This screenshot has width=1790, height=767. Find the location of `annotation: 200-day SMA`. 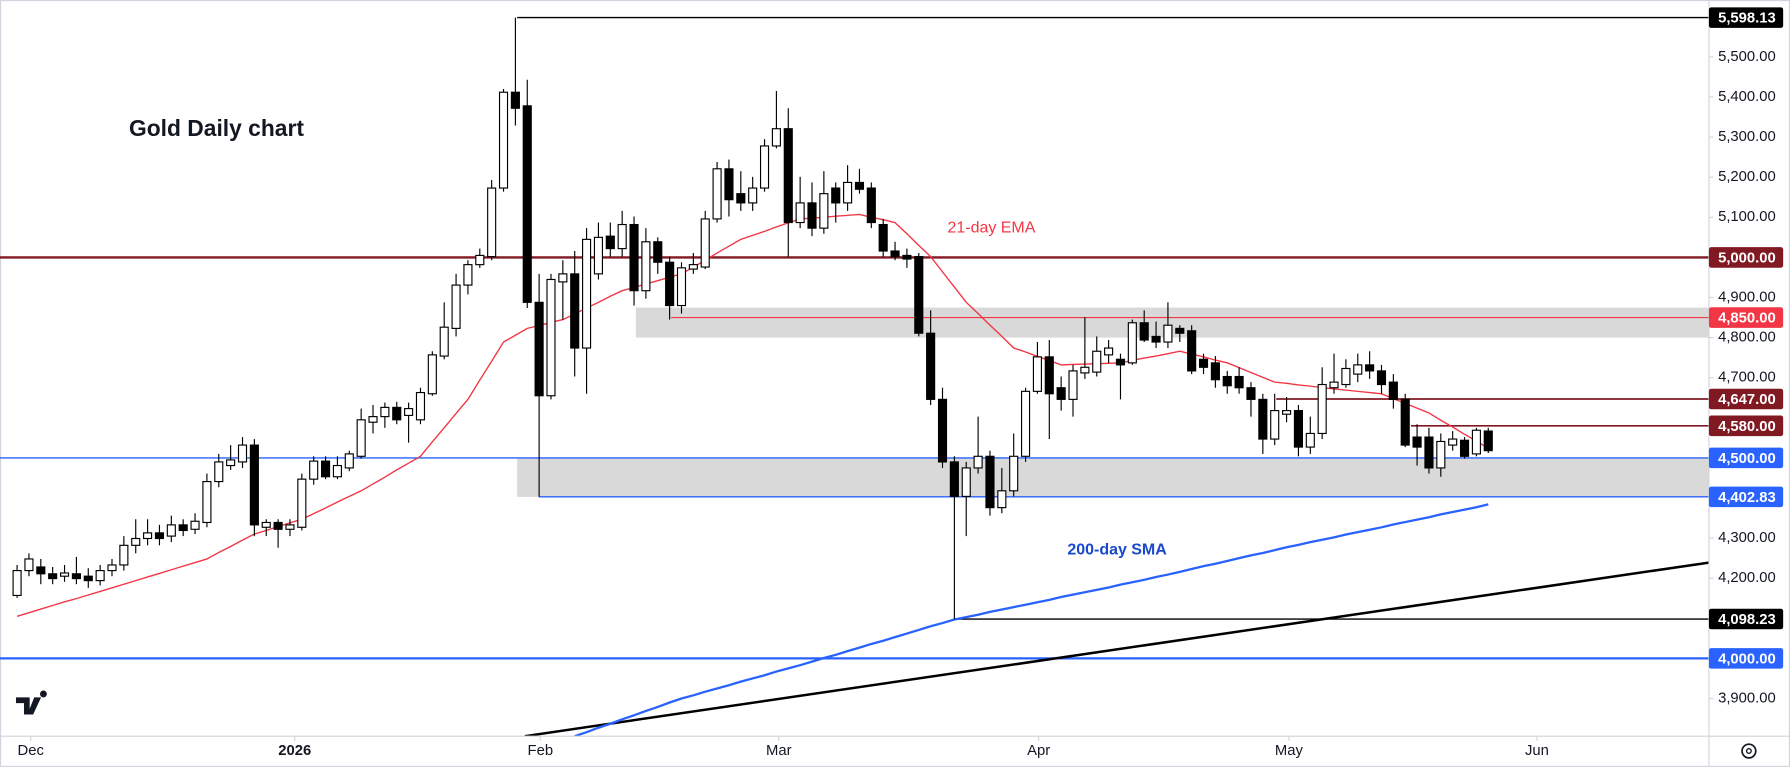

annotation: 200-day SMA is located at coordinates (1117, 549).